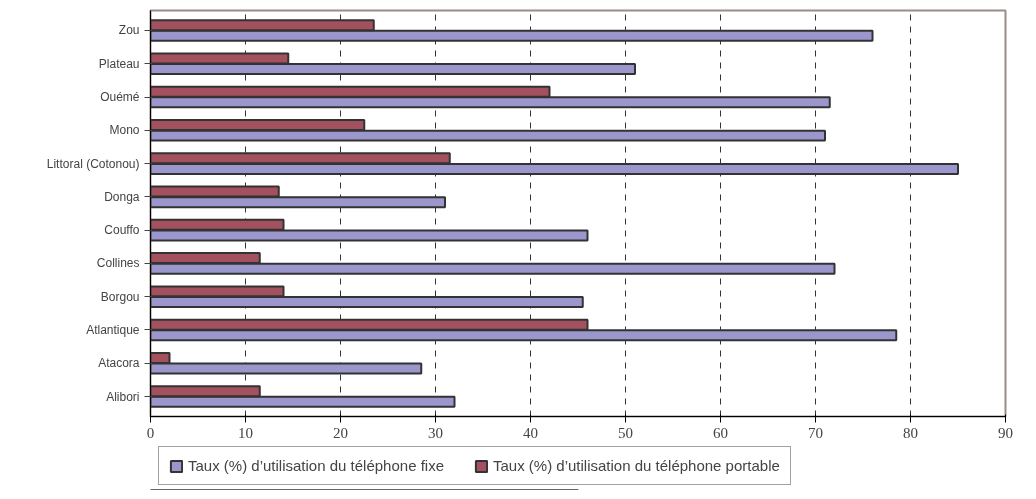 The width and height of the screenshot is (1036, 499). I want to click on y-tick-label: Mono, so click(124, 130).